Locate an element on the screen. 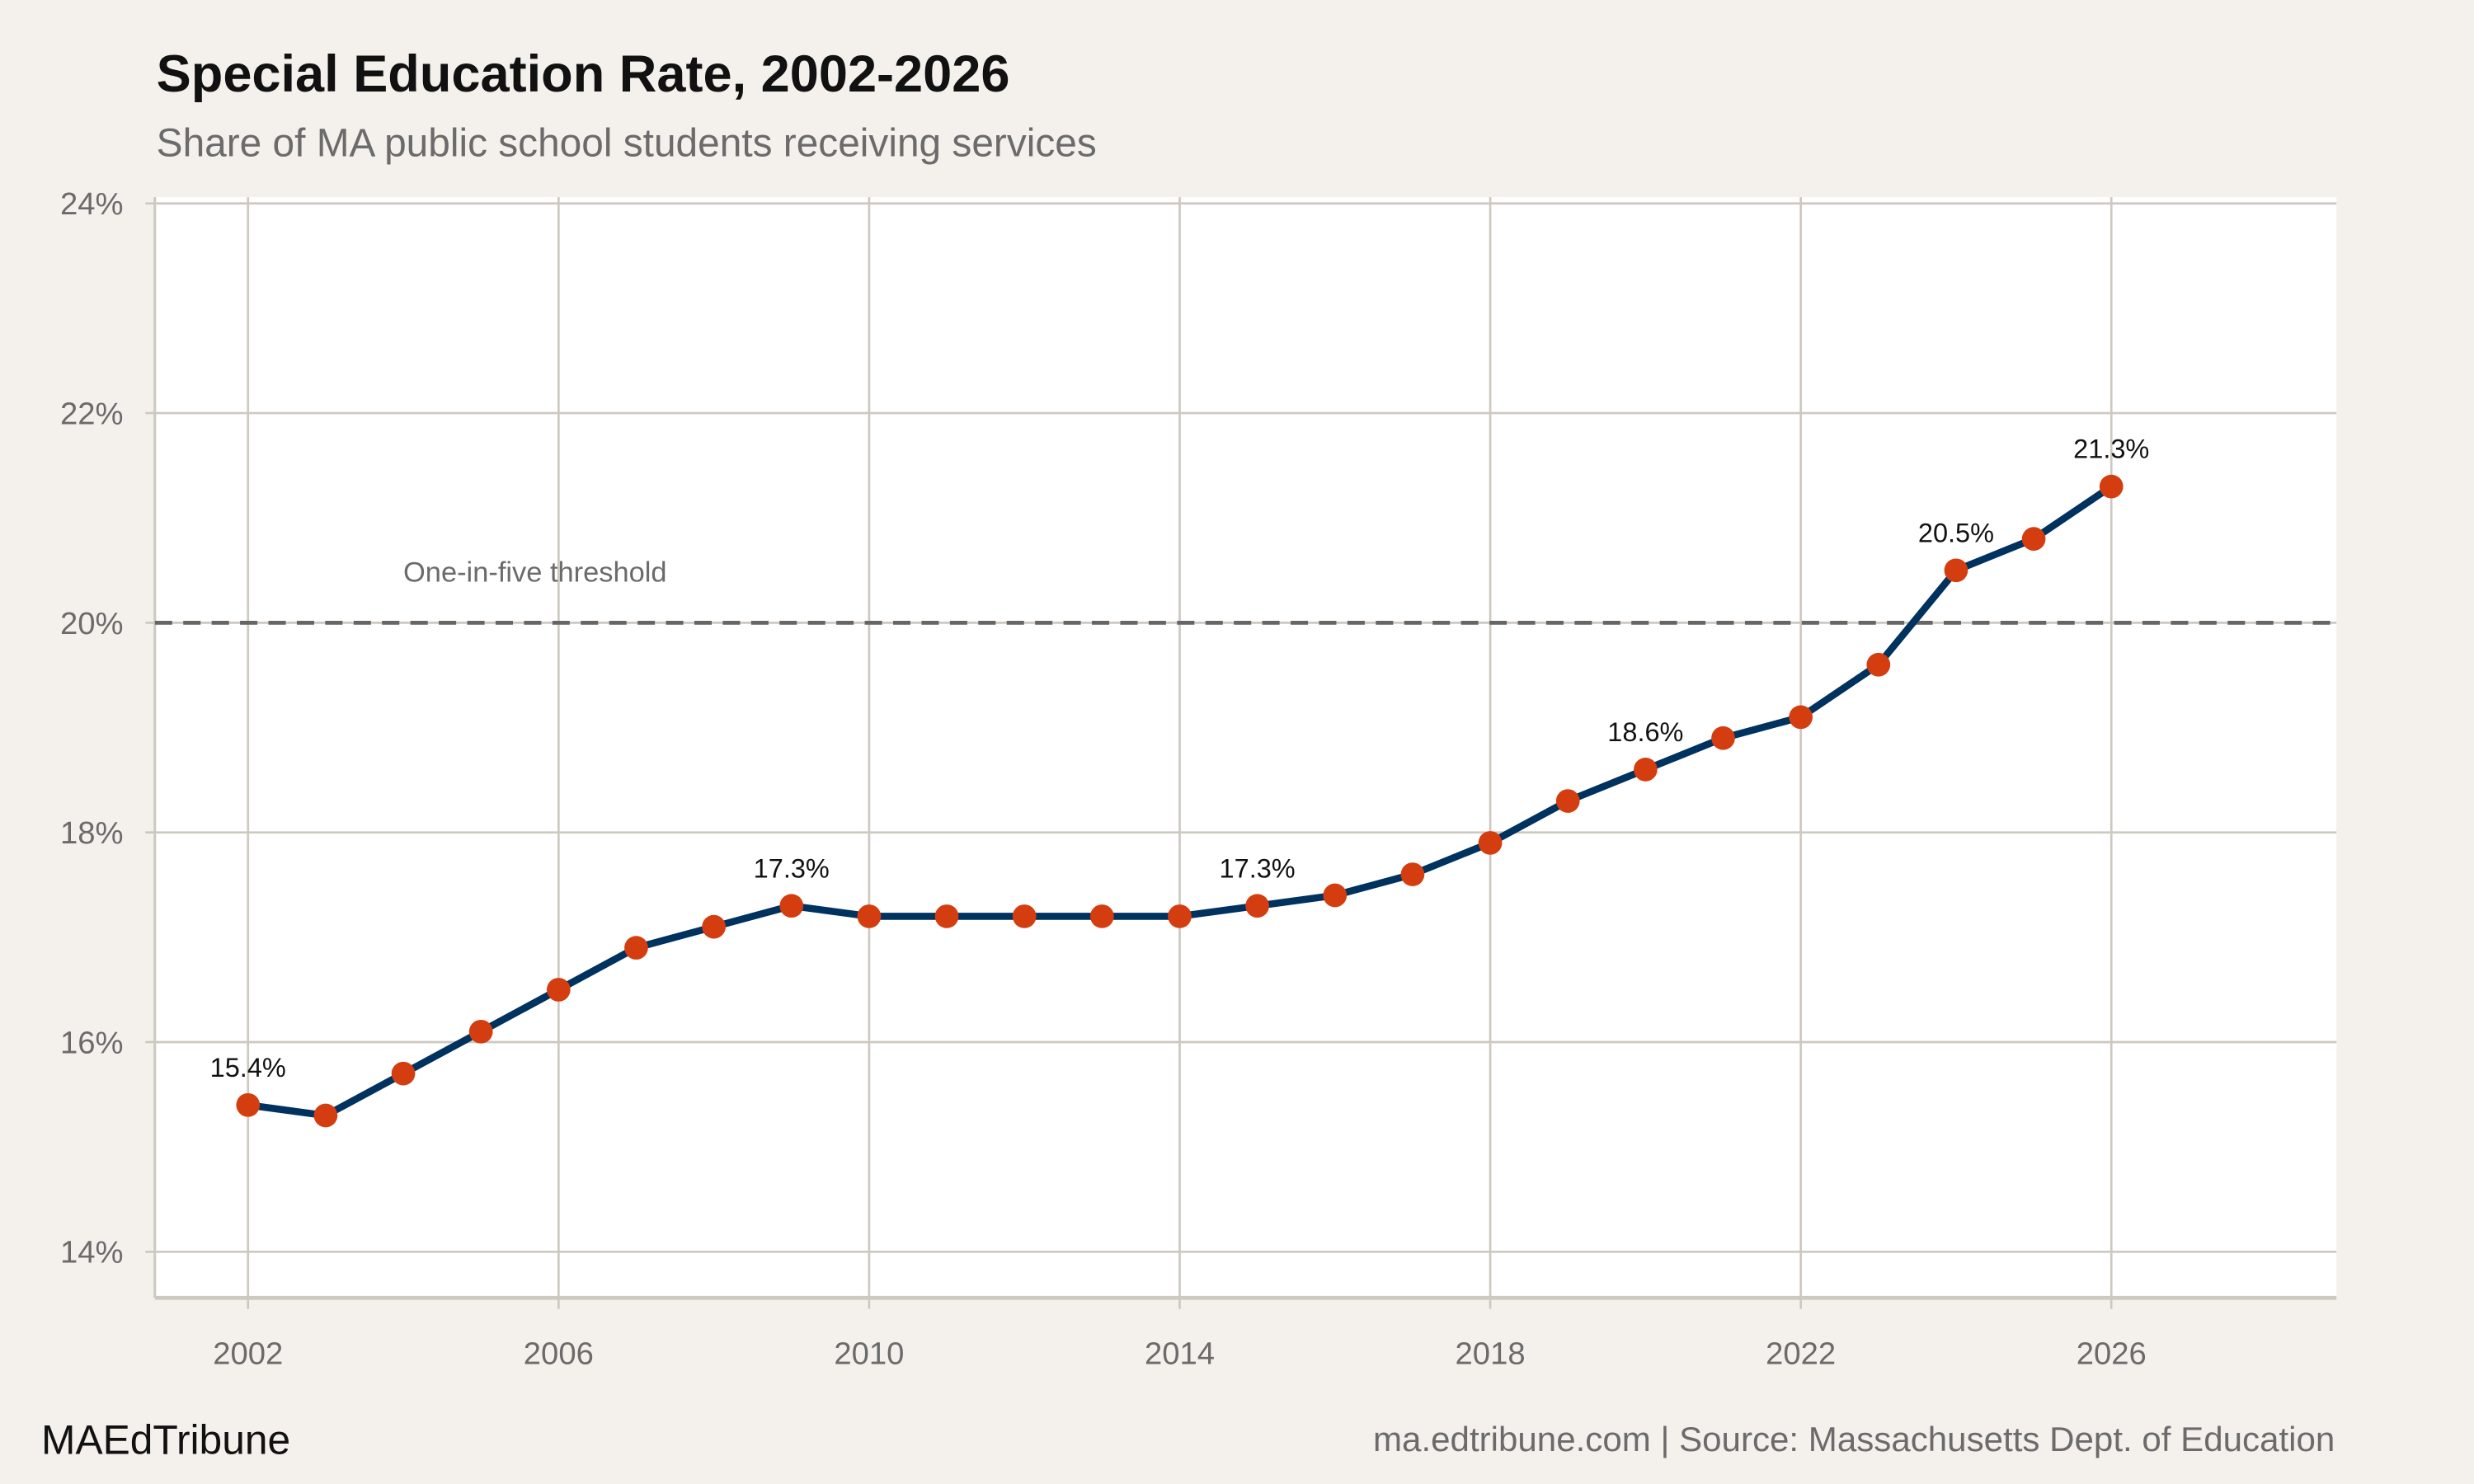 Image resolution: width=2474 pixels, height=1484 pixels. y-tick-label: 22% is located at coordinates (92, 413).